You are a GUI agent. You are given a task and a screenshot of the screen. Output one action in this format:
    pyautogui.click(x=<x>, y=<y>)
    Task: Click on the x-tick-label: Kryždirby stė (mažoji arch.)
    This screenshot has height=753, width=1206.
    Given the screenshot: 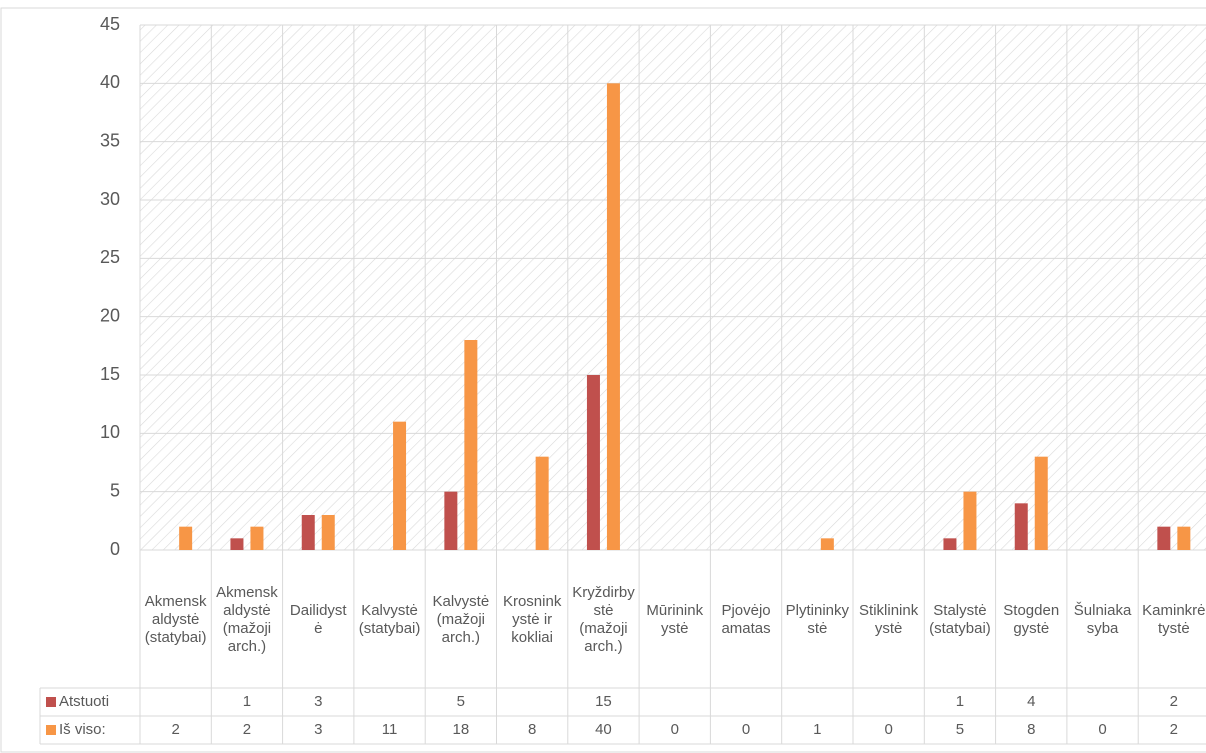 What is the action you would take?
    pyautogui.click(x=603, y=619)
    